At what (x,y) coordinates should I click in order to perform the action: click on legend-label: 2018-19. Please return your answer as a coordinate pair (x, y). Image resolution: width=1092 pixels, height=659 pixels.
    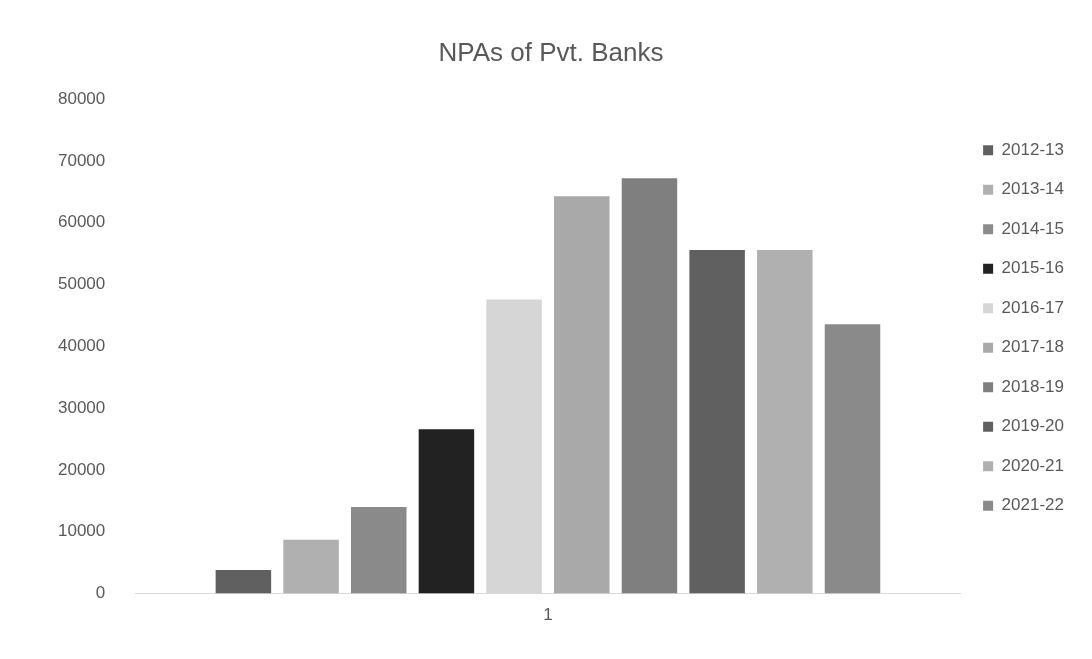
    Looking at the image, I should click on (1032, 386).